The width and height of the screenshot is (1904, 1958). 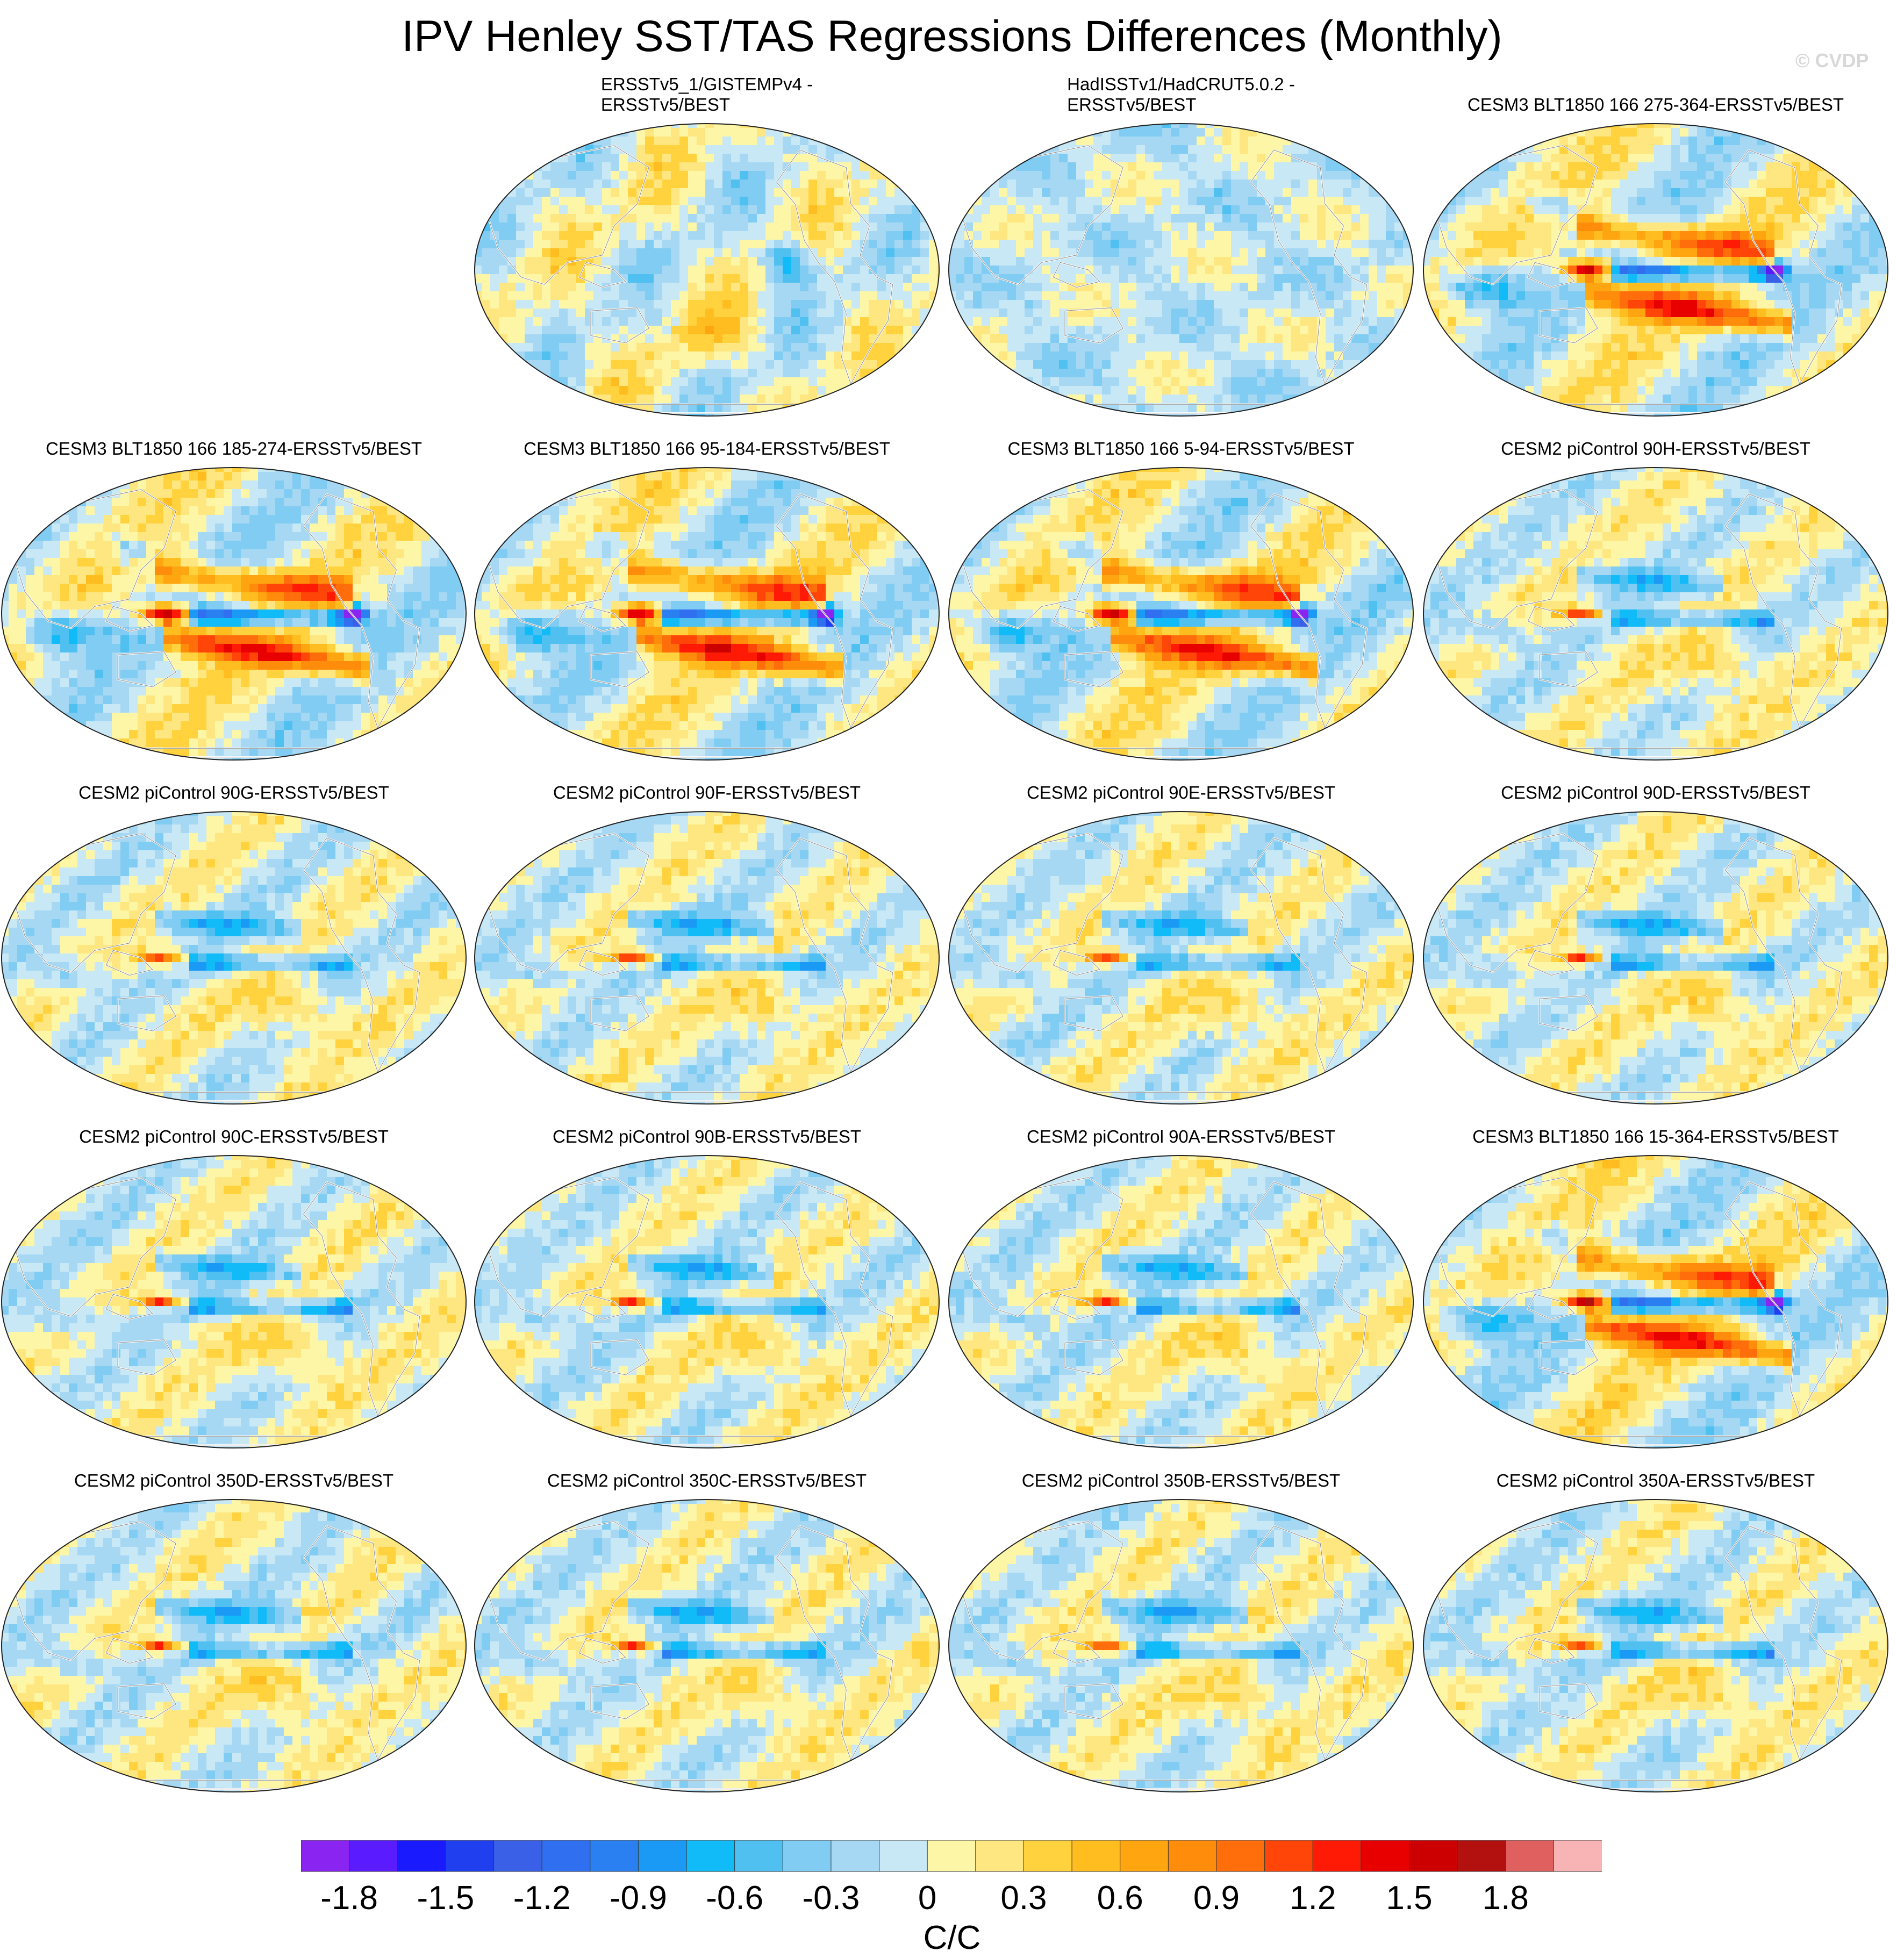 I want to click on map-panel: CESM2 piControl 90E-ERSSTv5/BEST, so click(x=1181, y=941).